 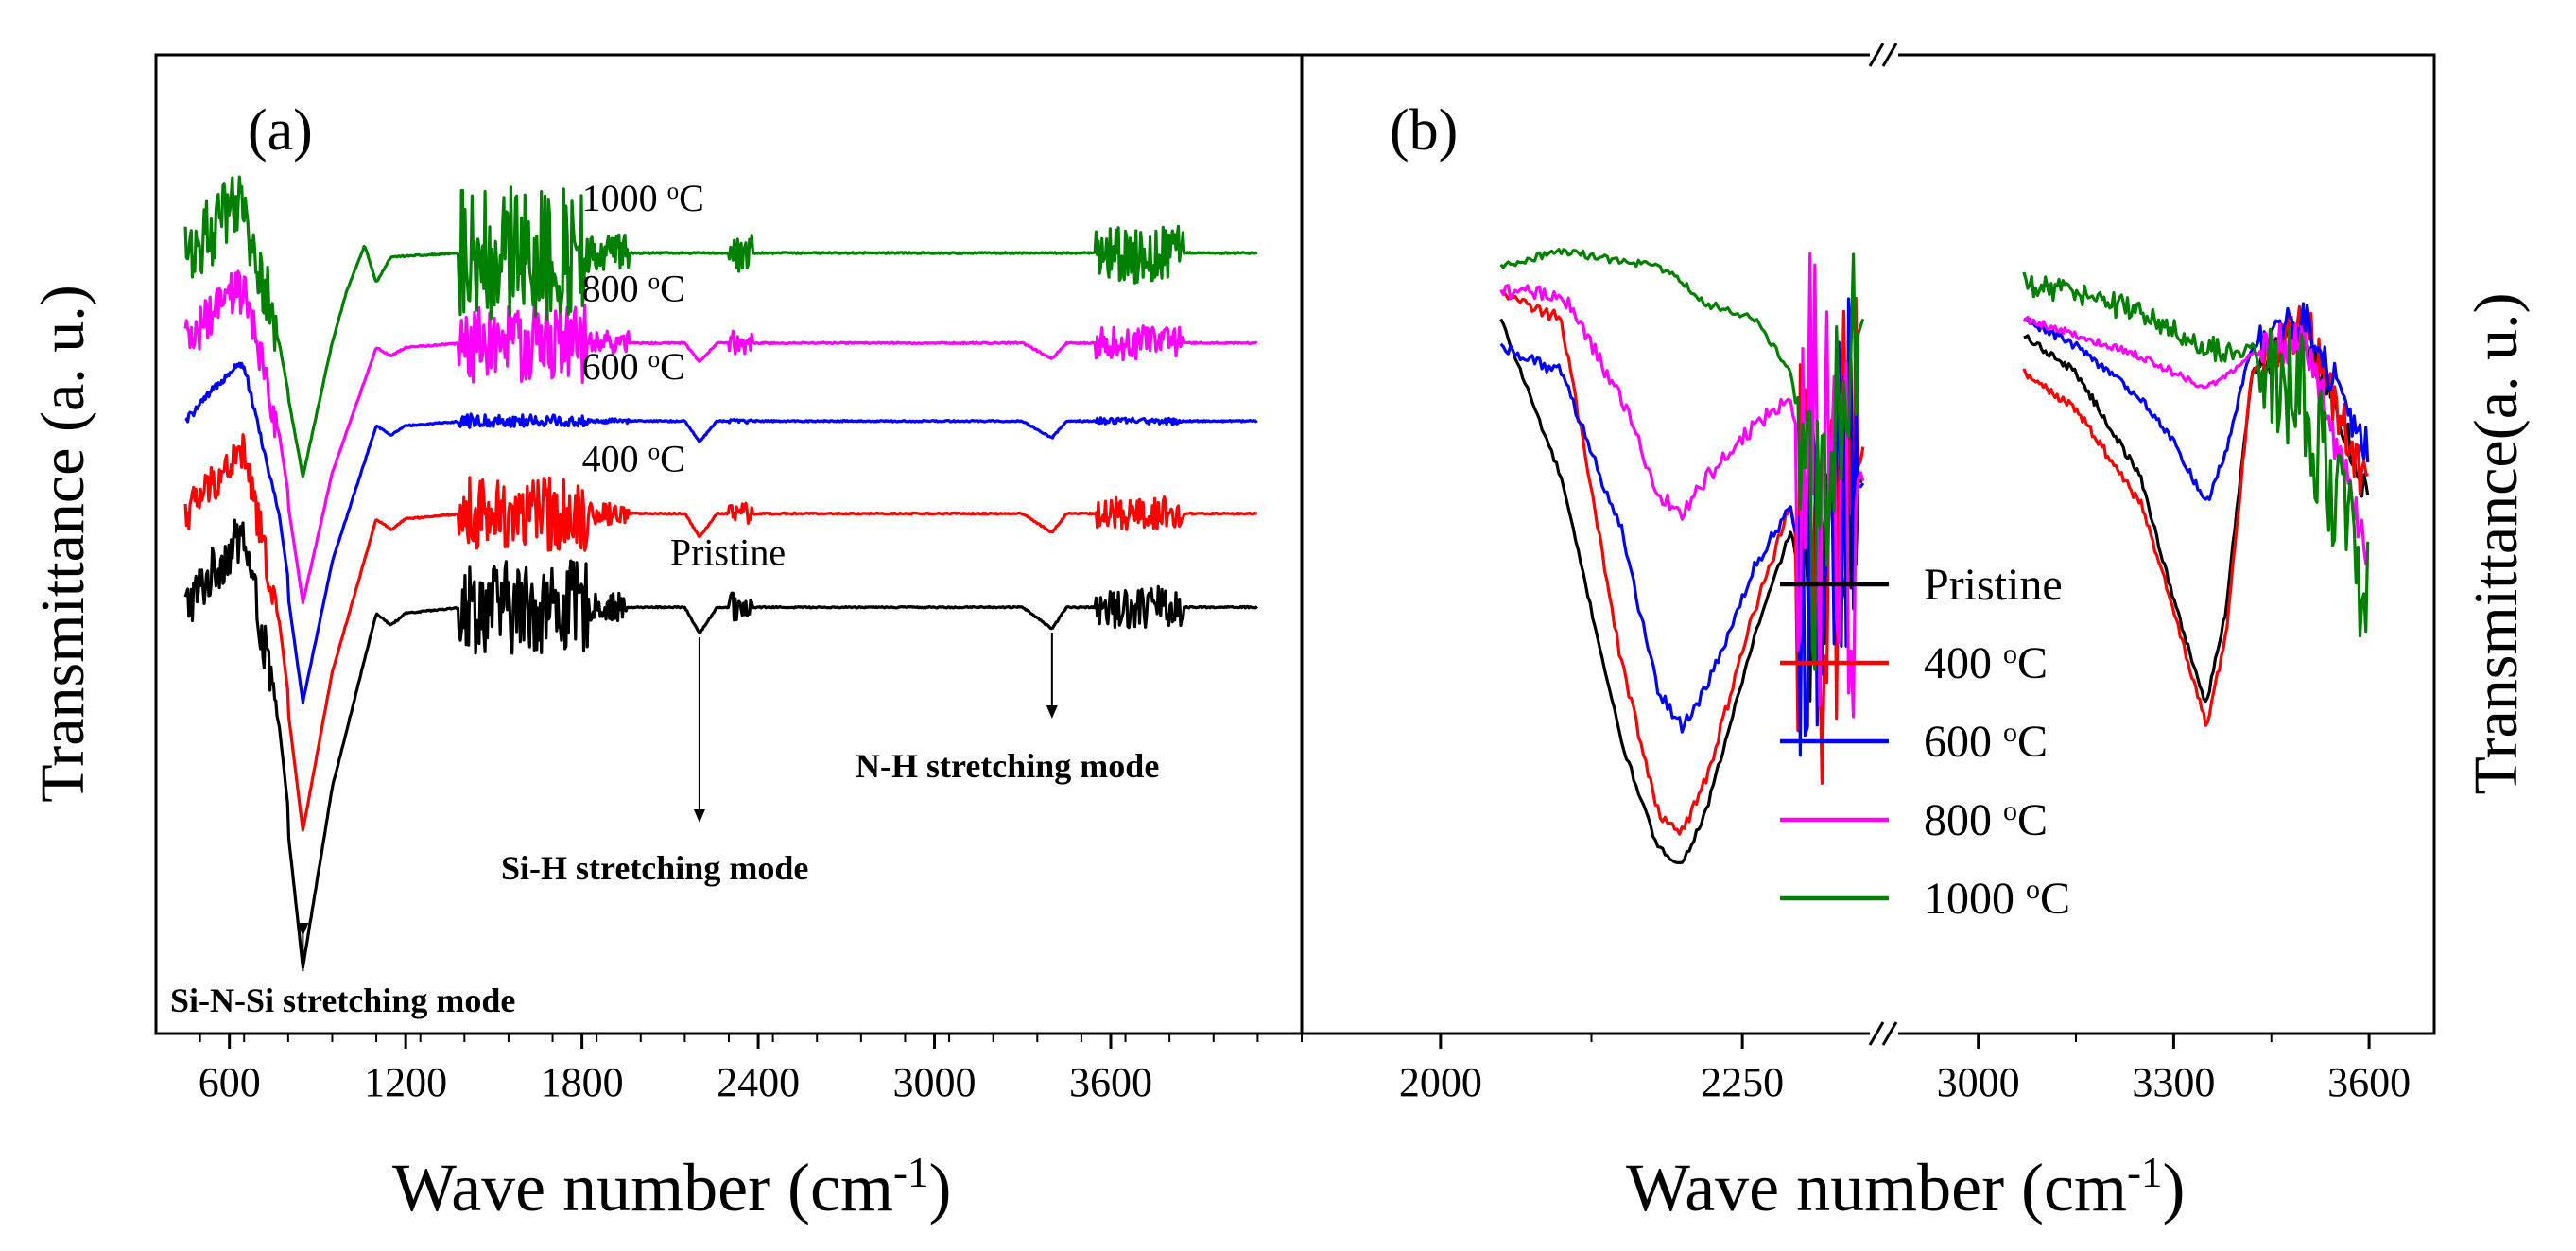 What do you see at coordinates (230, 1082) in the screenshot?
I see `a-x-tick-label: 600` at bounding box center [230, 1082].